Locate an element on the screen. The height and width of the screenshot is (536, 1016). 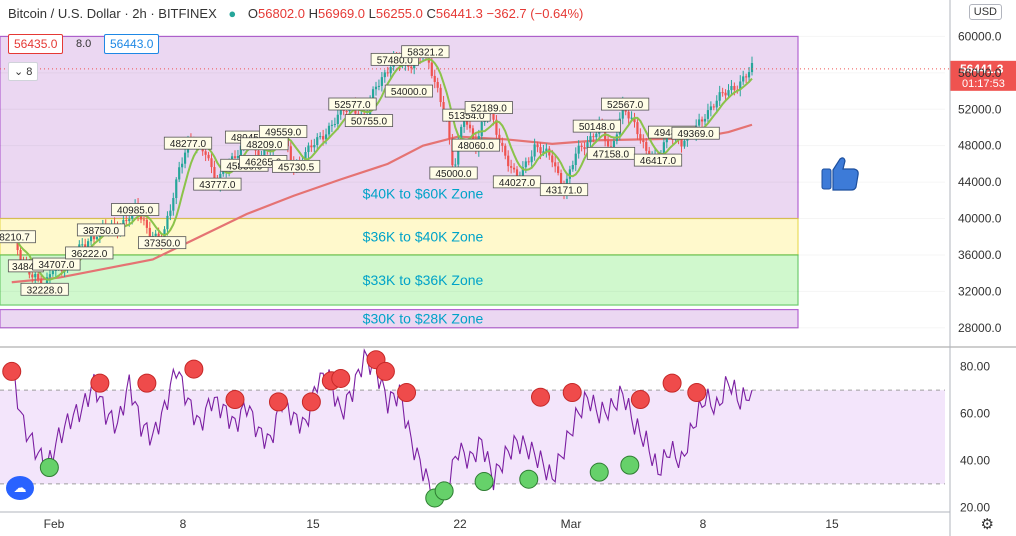
price-label: 47158.0 is located at coordinates (611, 153).